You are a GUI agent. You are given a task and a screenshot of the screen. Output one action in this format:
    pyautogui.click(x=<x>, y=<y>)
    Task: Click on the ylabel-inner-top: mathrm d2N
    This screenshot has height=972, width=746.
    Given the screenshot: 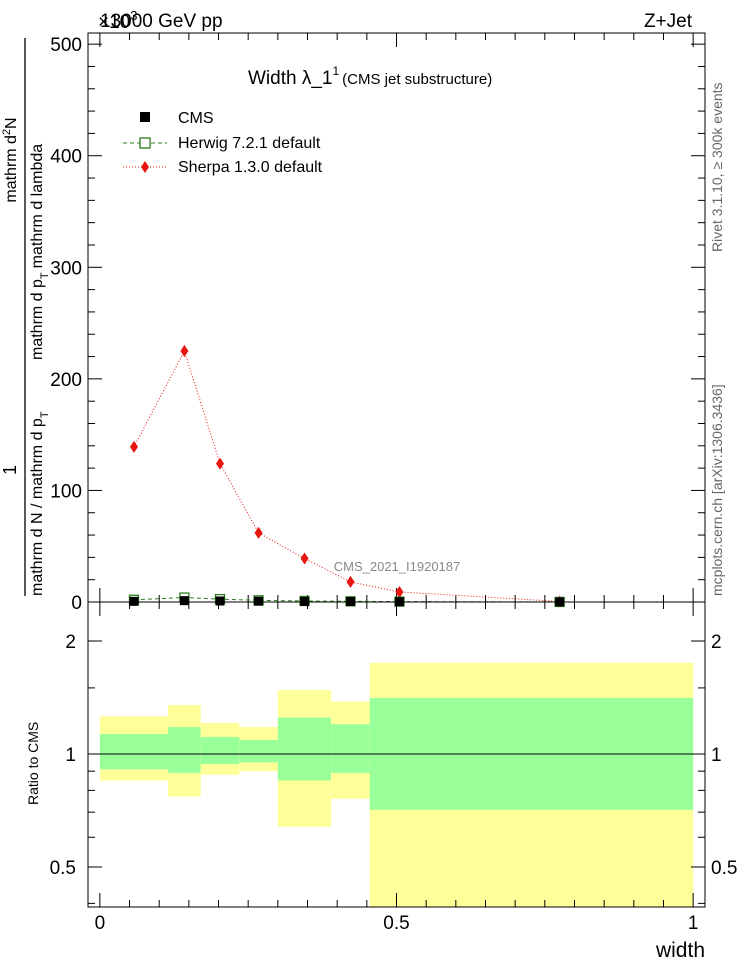 What is the action you would take?
    pyautogui.click(x=10, y=159)
    